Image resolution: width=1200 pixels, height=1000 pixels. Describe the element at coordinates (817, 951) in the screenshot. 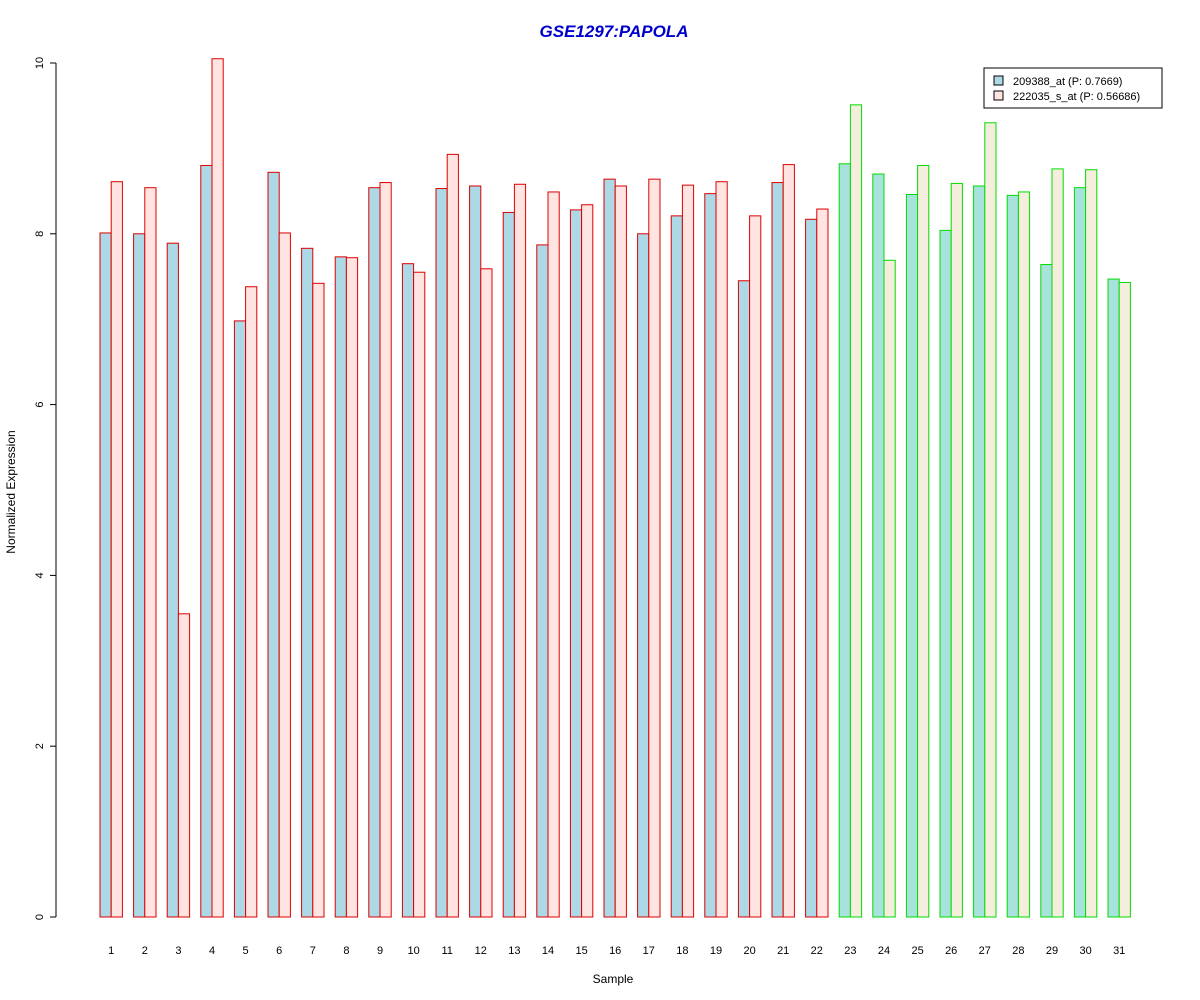

I see `x-tick-label: 22` at that location.